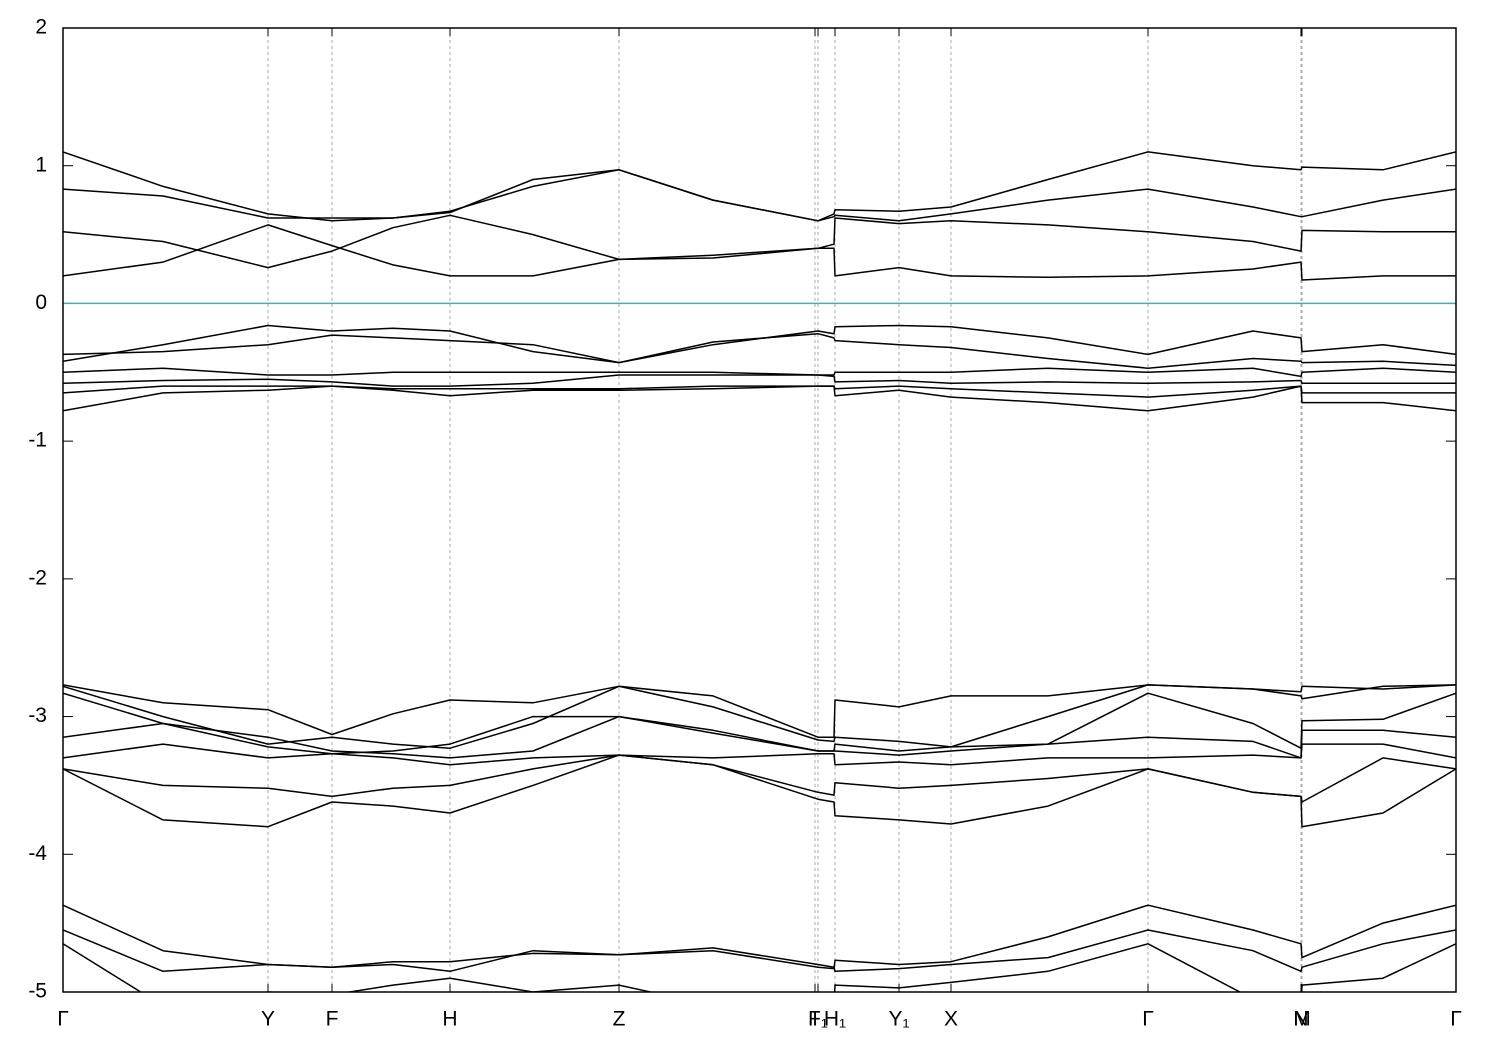  I want to click on y-tick-label: 1, so click(41, 164).